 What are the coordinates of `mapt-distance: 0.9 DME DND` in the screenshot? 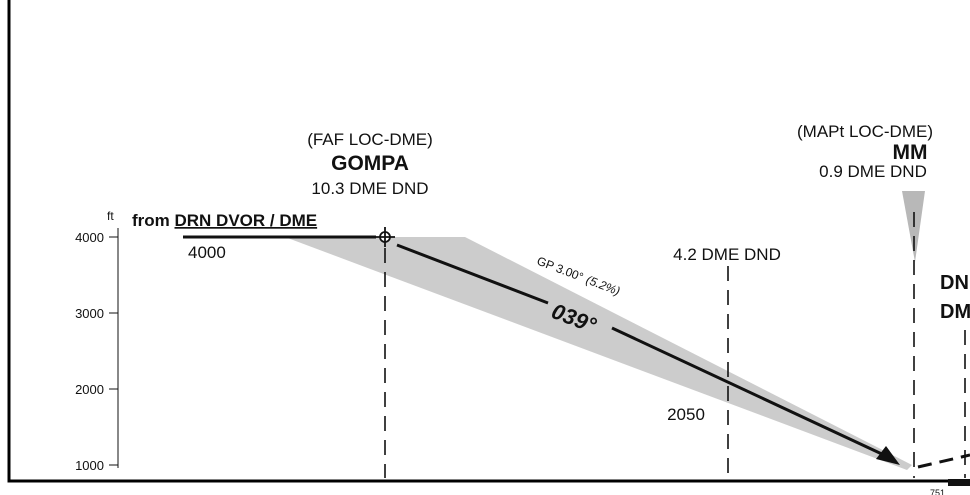 It's located at (873, 171).